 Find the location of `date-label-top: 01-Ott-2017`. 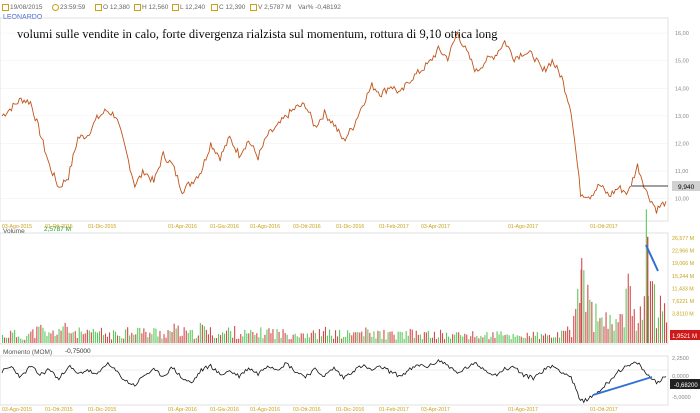

date-label-top: 01-Ott-2017 is located at coordinates (604, 227).